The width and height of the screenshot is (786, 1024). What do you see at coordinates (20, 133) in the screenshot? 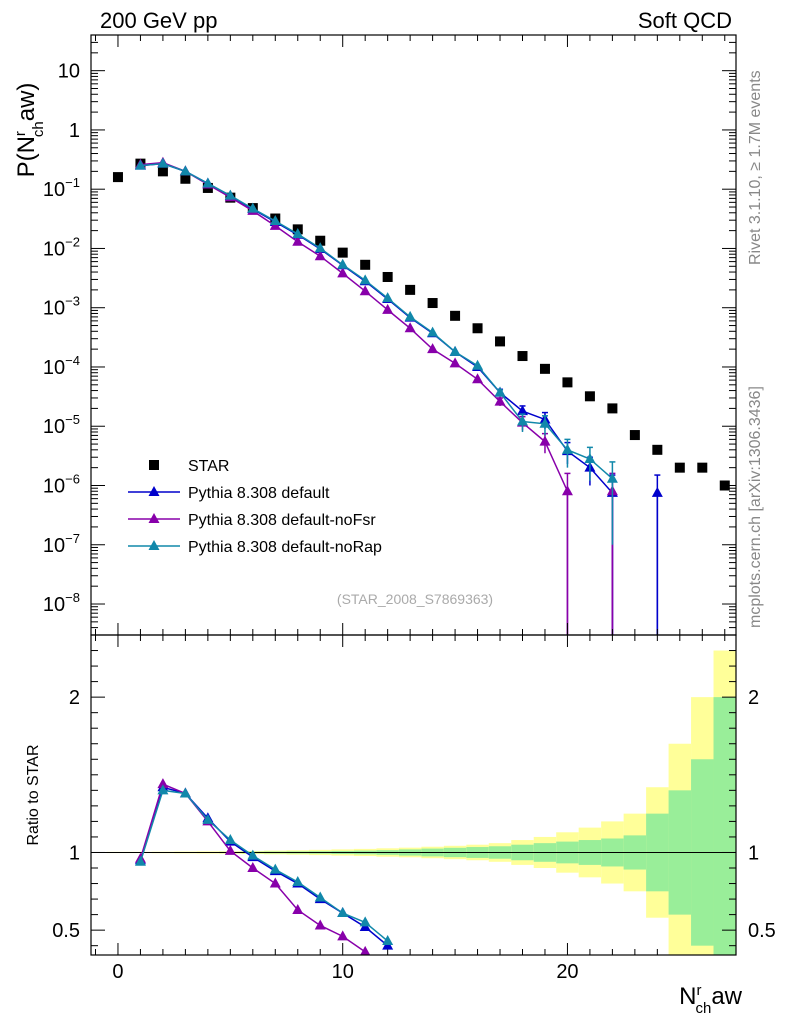
I see `y-label-sup: r` at bounding box center [20, 133].